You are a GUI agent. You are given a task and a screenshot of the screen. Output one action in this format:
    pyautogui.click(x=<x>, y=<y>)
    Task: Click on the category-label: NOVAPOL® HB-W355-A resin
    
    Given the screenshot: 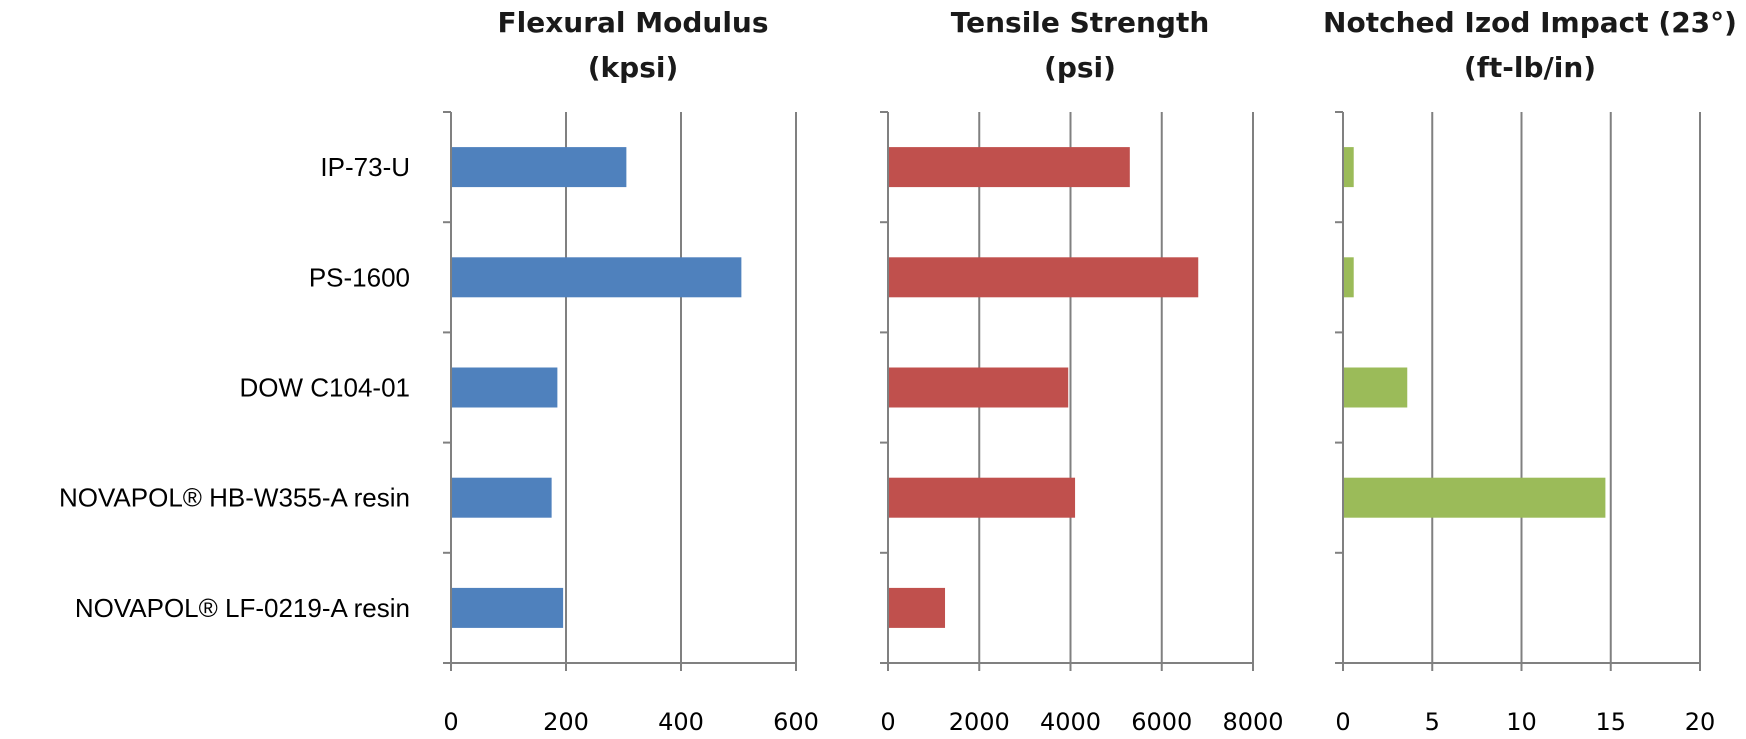 What is the action you would take?
    pyautogui.click(x=234, y=498)
    